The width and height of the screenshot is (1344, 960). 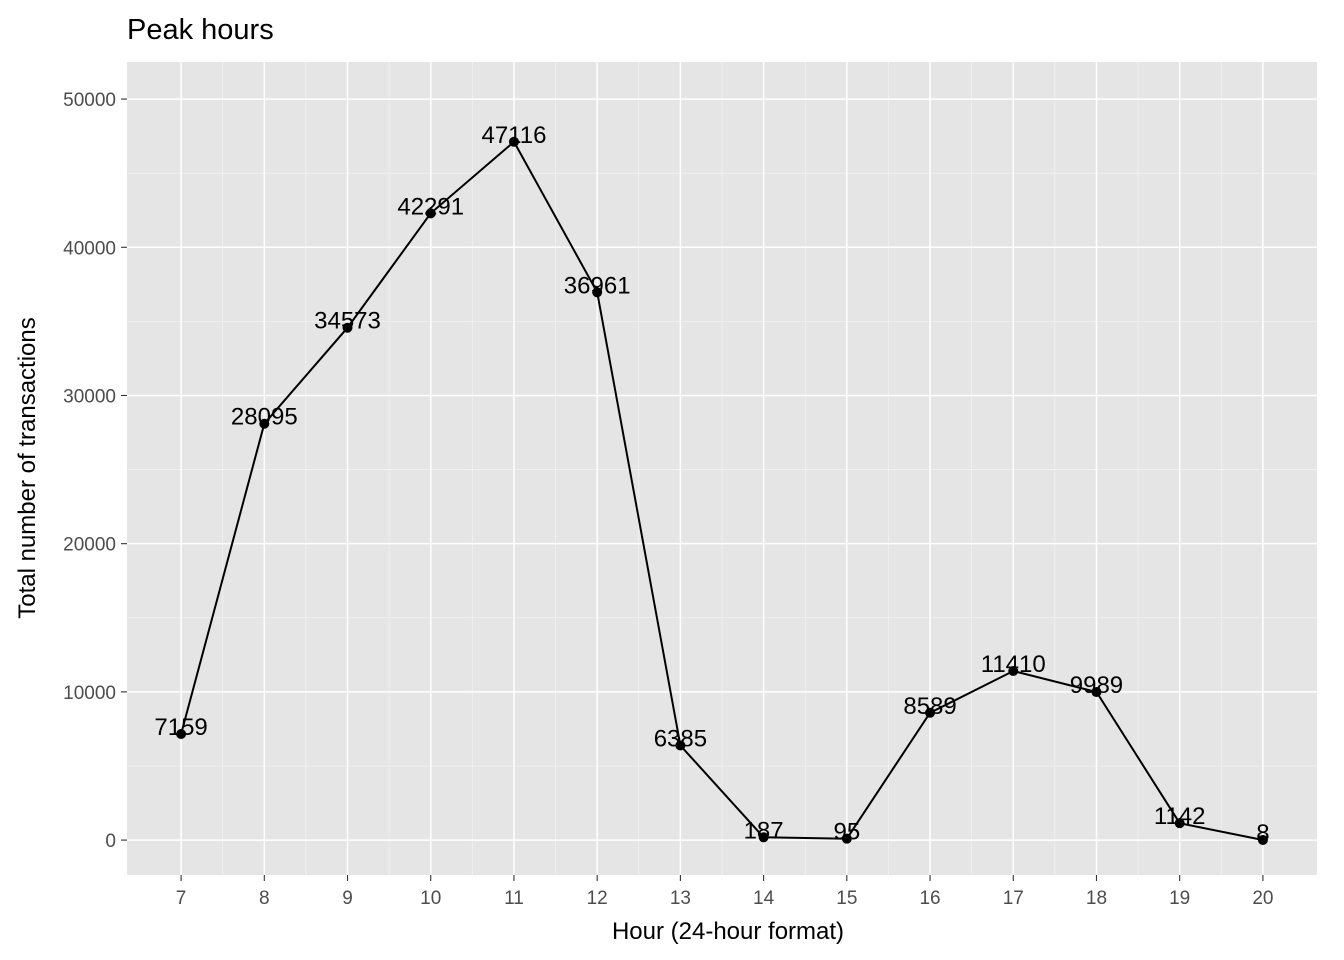 What do you see at coordinates (264, 898) in the screenshot?
I see `x-tick-label: 8` at bounding box center [264, 898].